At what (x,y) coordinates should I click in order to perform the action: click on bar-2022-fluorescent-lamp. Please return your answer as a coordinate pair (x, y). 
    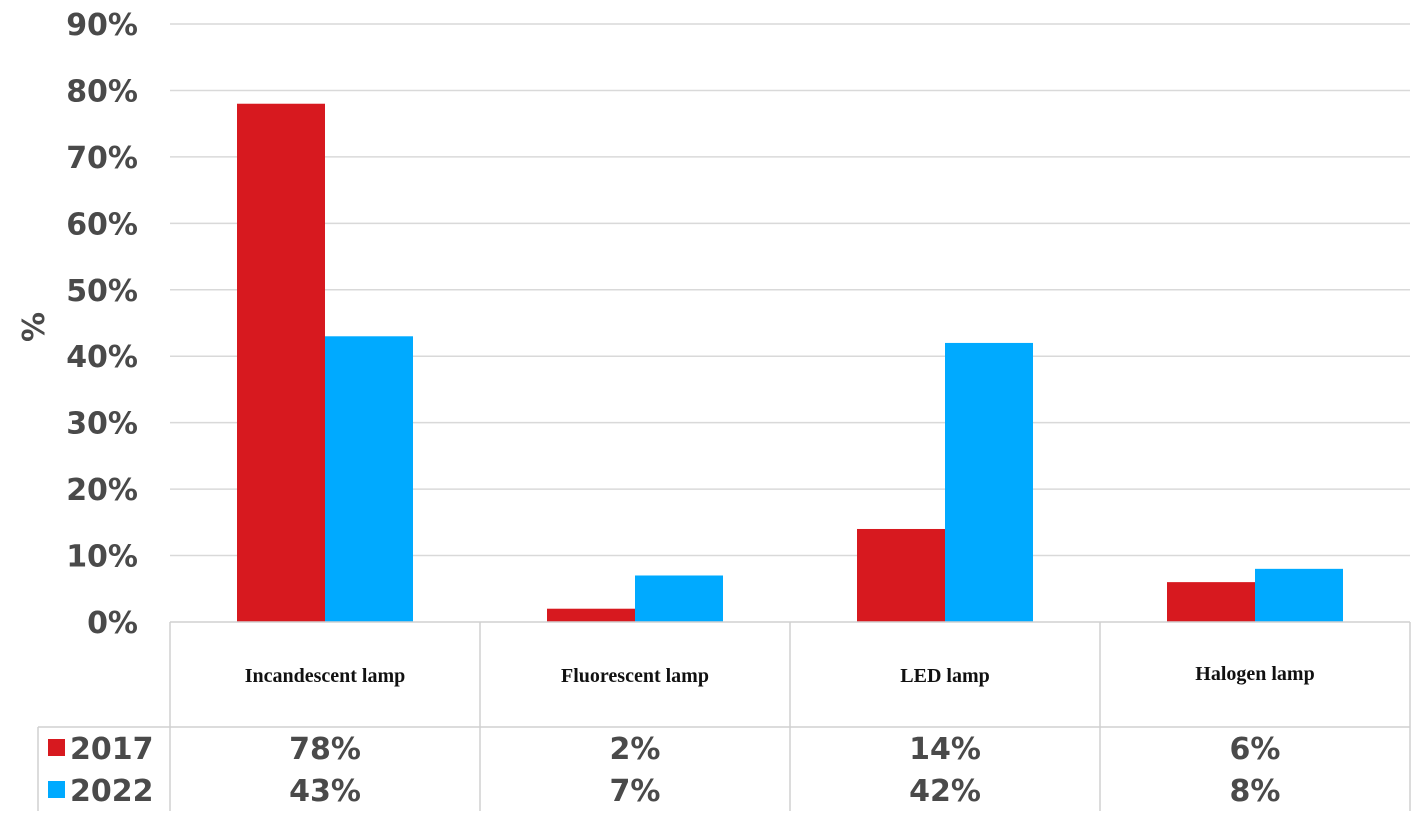
    Looking at the image, I should click on (679, 598).